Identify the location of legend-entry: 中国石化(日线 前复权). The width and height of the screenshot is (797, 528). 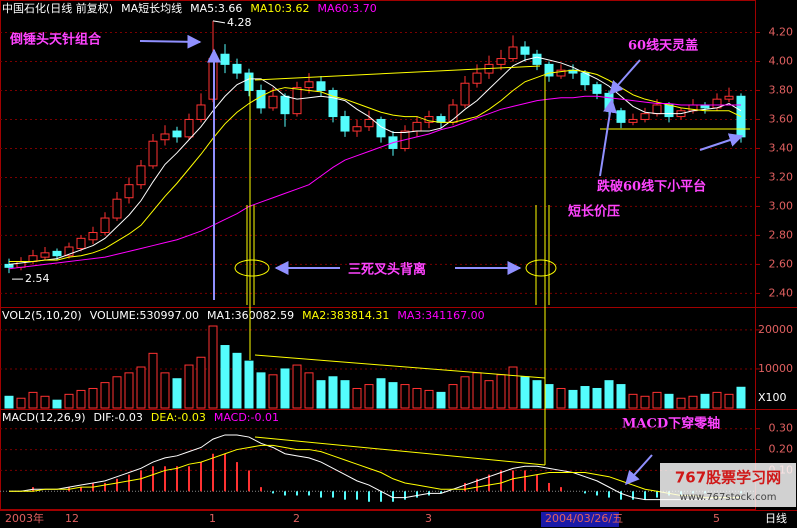
(57, 8).